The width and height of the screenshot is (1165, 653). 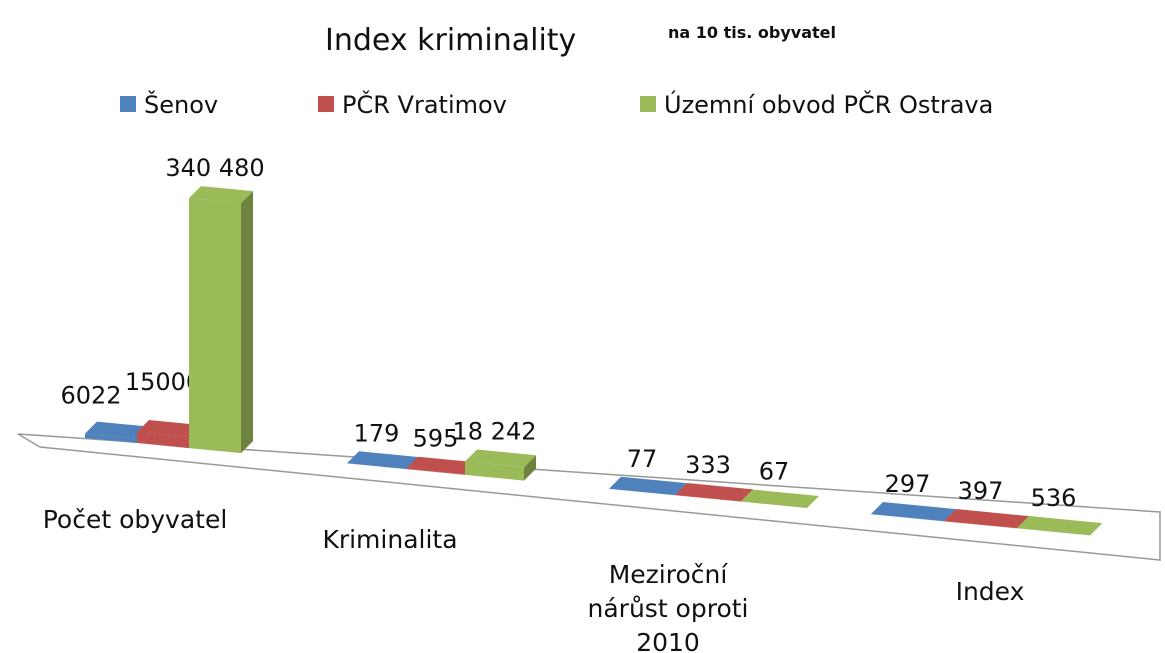 What do you see at coordinates (181, 104) in the screenshot?
I see `legend-label: Šenov` at bounding box center [181, 104].